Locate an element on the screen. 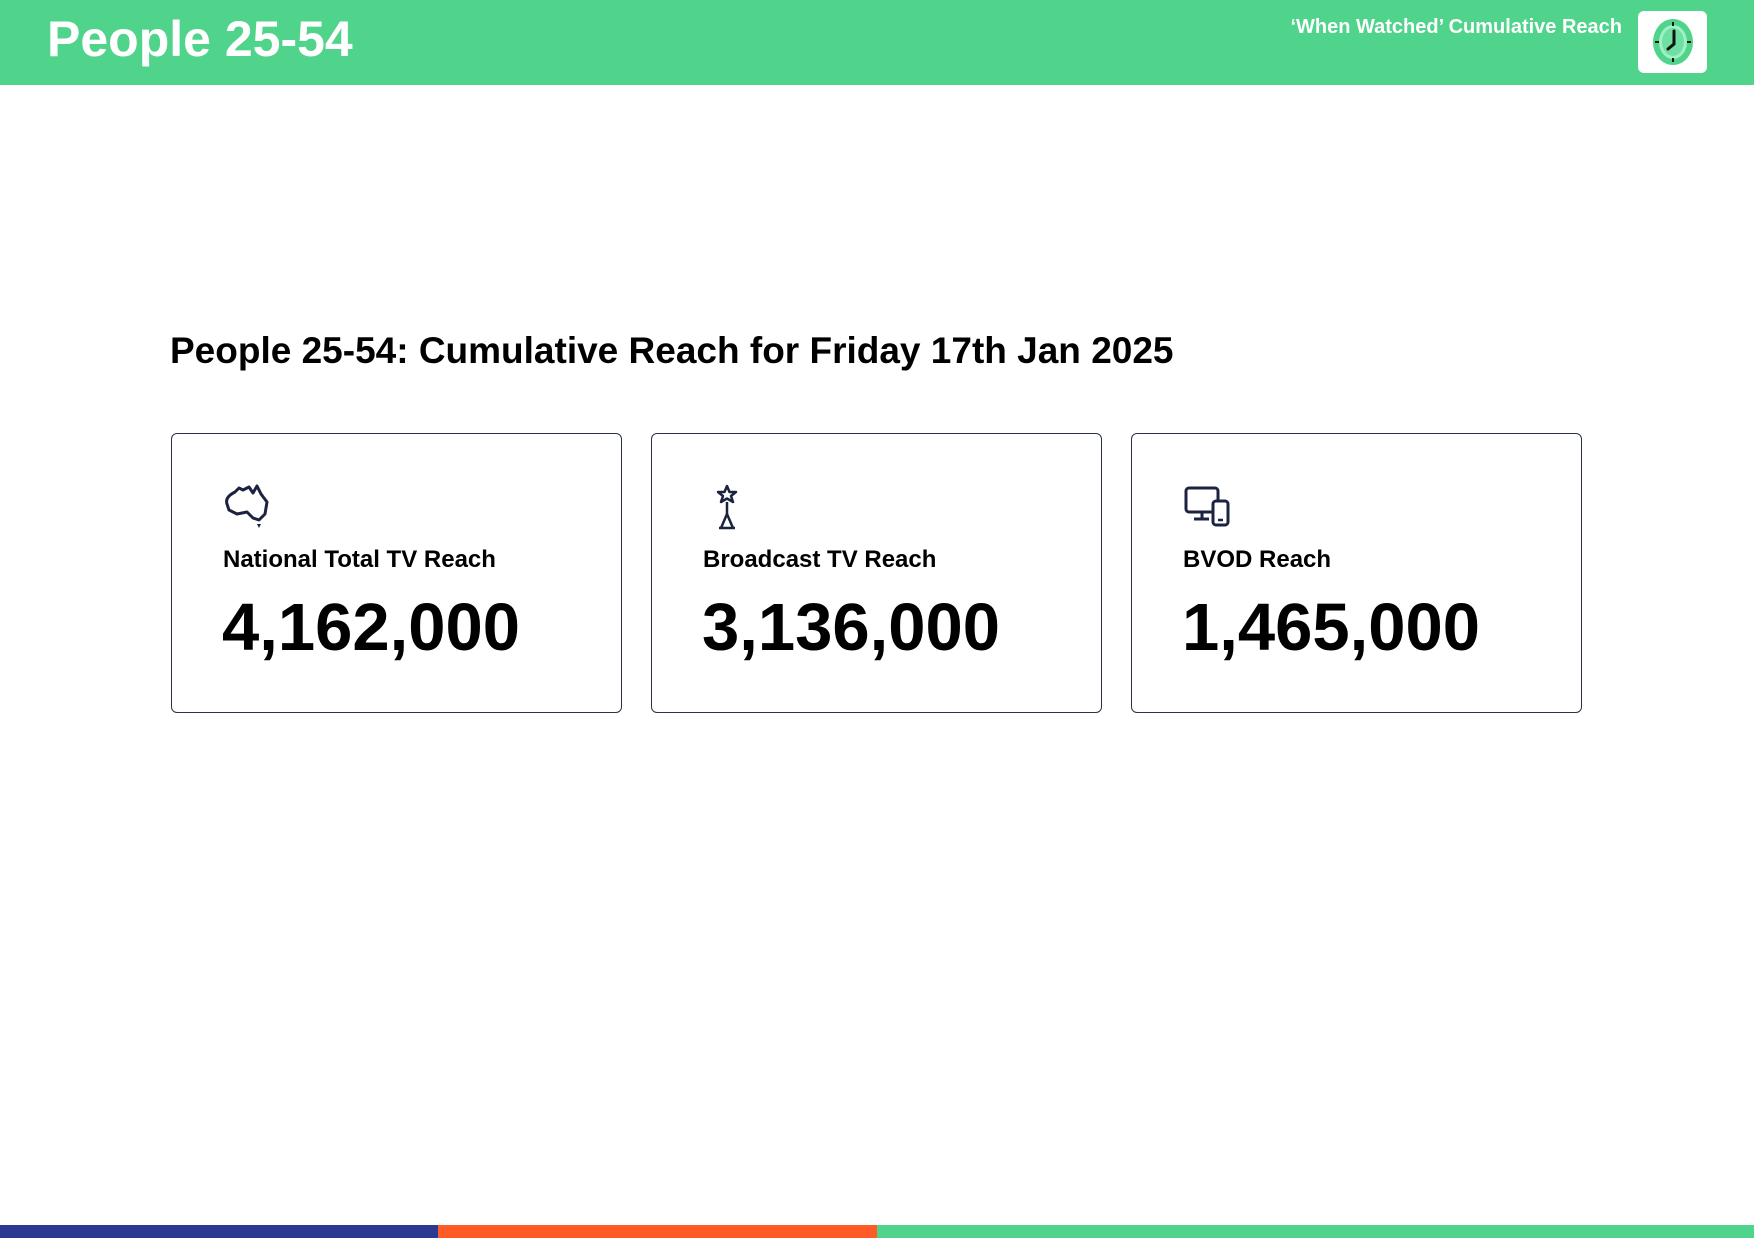 The width and height of the screenshot is (1754, 1241). card-value: 1,465,000 is located at coordinates (1331, 627).